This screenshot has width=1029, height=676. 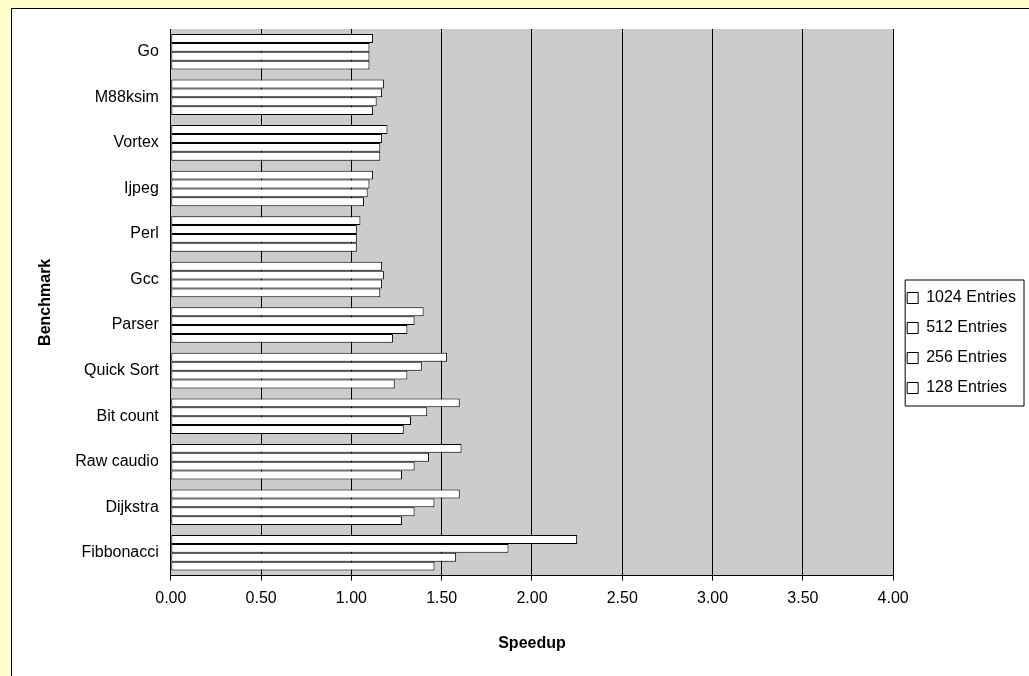 I want to click on x-tick-label: 0.50, so click(x=261, y=597).